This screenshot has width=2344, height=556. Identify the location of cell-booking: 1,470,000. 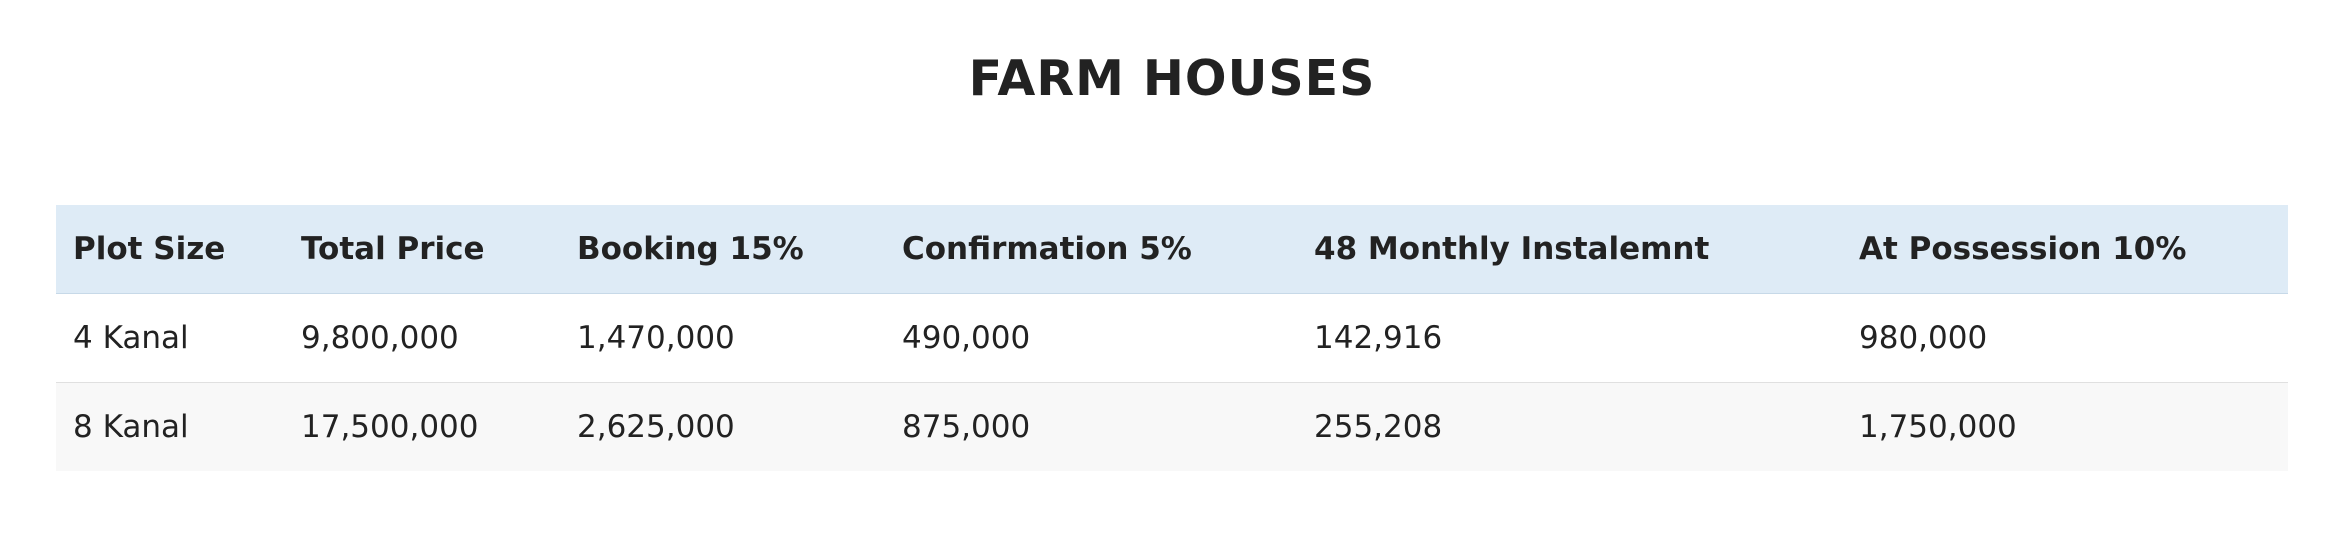
(656, 337).